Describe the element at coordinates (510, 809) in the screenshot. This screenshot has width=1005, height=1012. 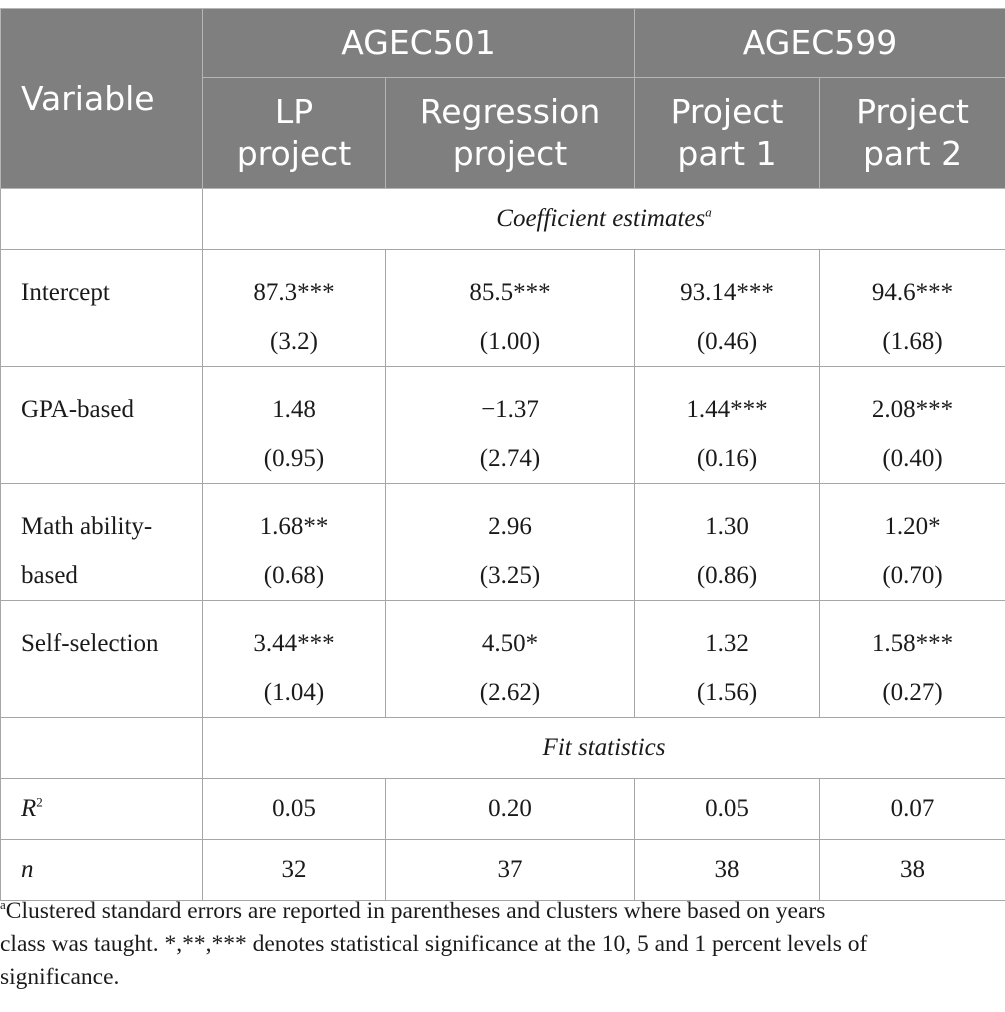
I see `stat-cell: 0.20` at that location.